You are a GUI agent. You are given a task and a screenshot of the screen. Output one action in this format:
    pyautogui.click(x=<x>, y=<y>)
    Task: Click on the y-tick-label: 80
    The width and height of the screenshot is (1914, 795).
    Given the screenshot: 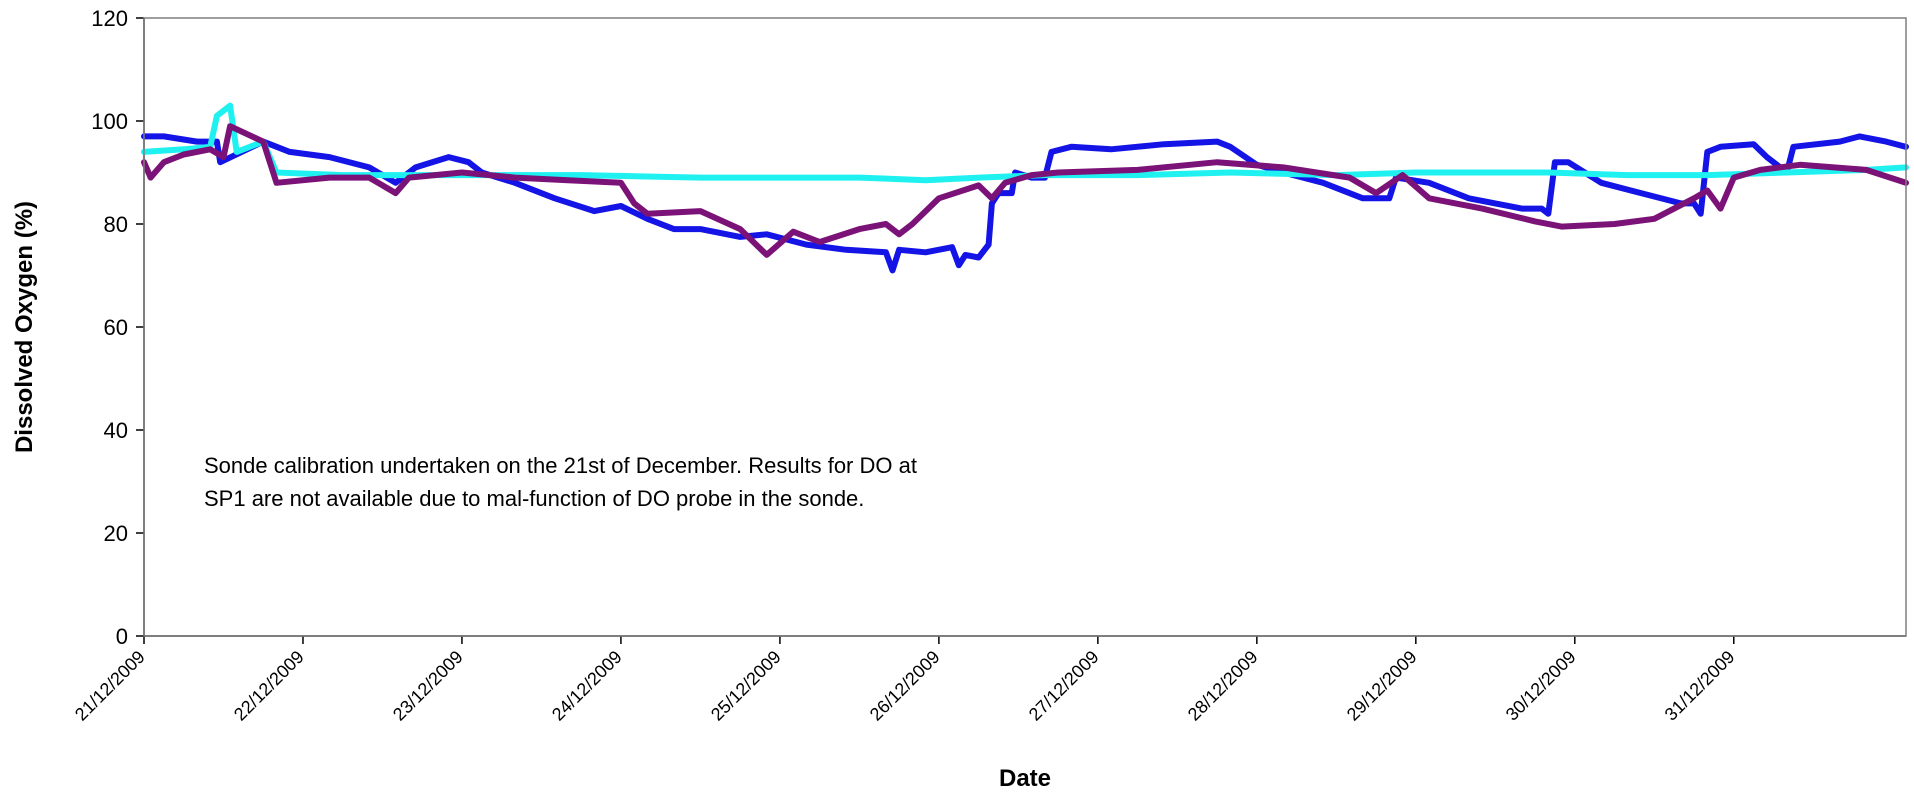 What is the action you would take?
    pyautogui.click(x=116, y=224)
    